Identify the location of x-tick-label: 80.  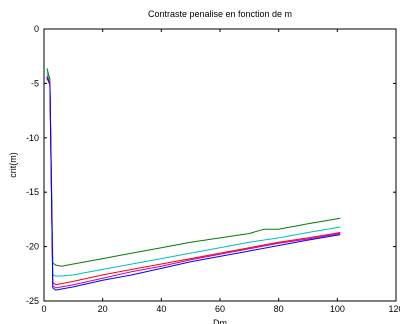
(279, 309).